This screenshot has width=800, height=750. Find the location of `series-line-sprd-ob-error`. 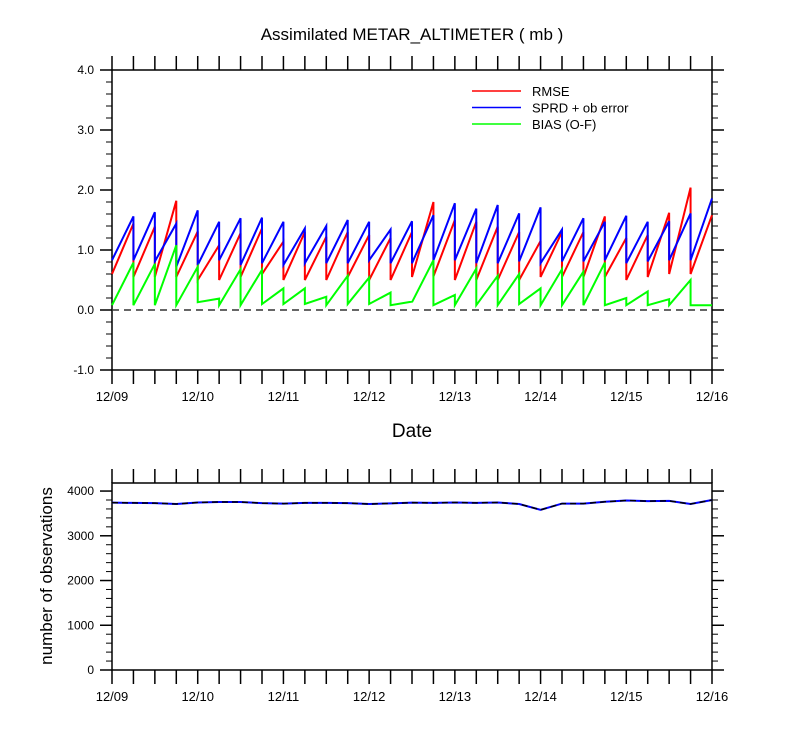

series-line-sprd-ob-error is located at coordinates (412, 233).